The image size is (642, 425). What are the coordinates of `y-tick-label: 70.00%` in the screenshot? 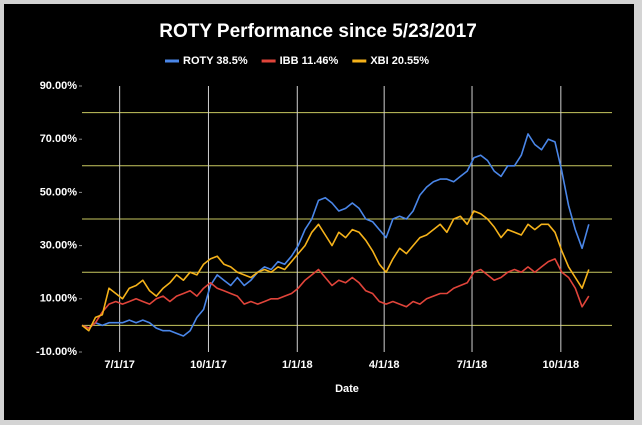 It's located at (59, 139).